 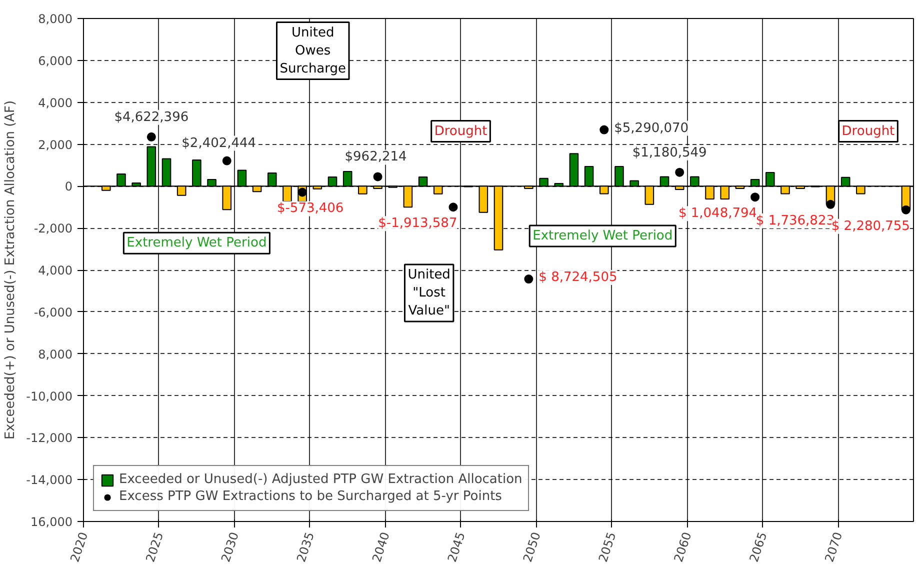 I want to click on y-tick-label: 2,000, so click(x=55, y=145).